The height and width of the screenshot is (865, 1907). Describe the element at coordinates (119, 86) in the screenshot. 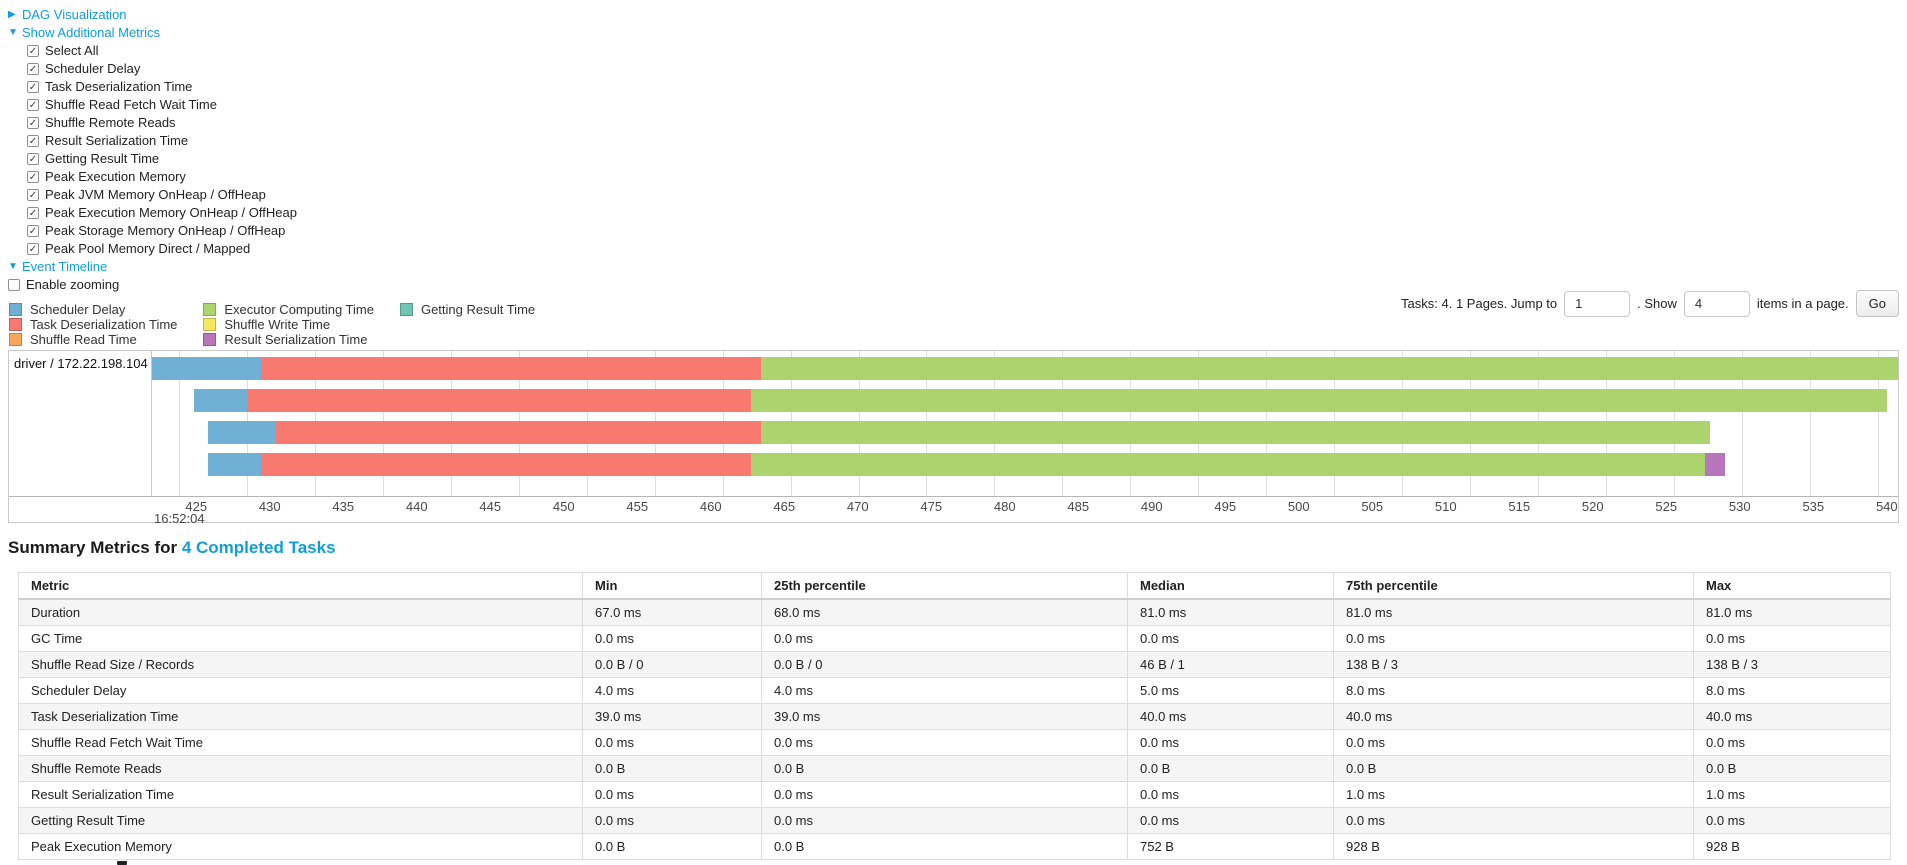

I see `metric-checkbox-label: Task Deserialization Time` at that location.